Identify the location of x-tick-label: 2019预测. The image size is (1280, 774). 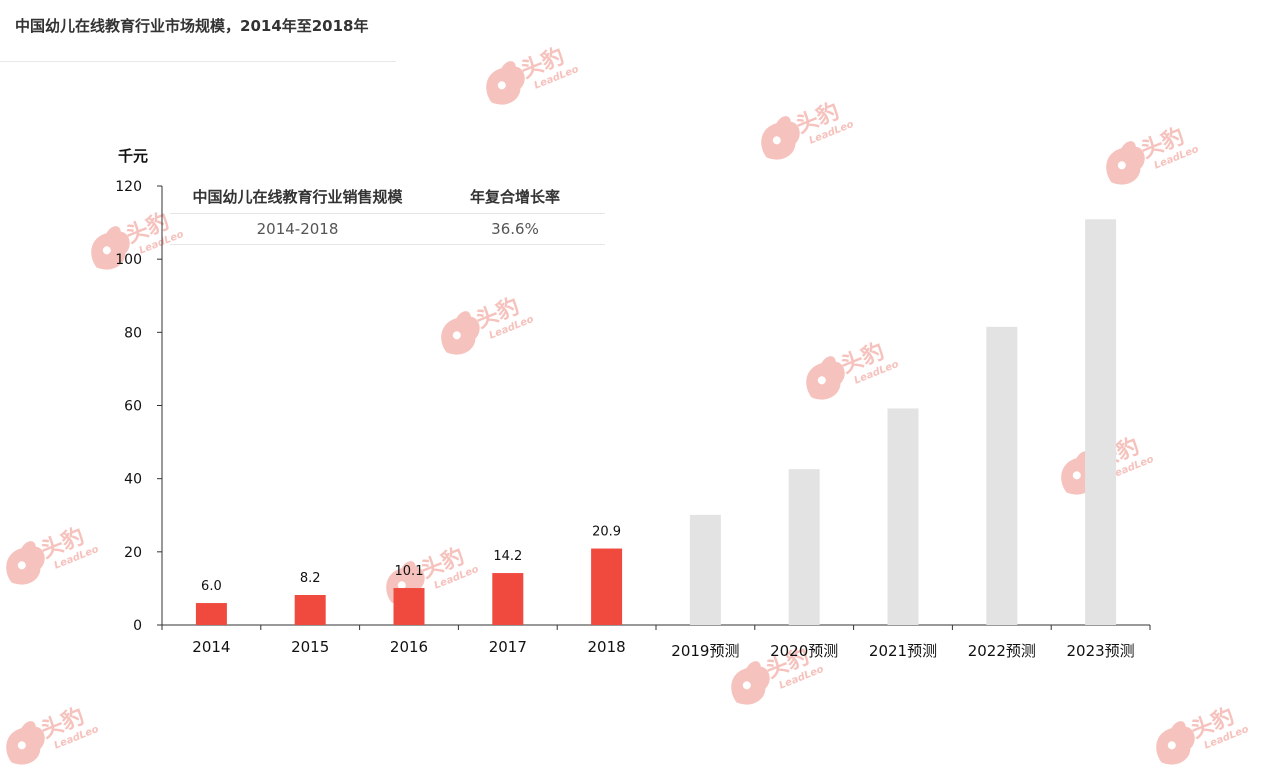
(705, 651).